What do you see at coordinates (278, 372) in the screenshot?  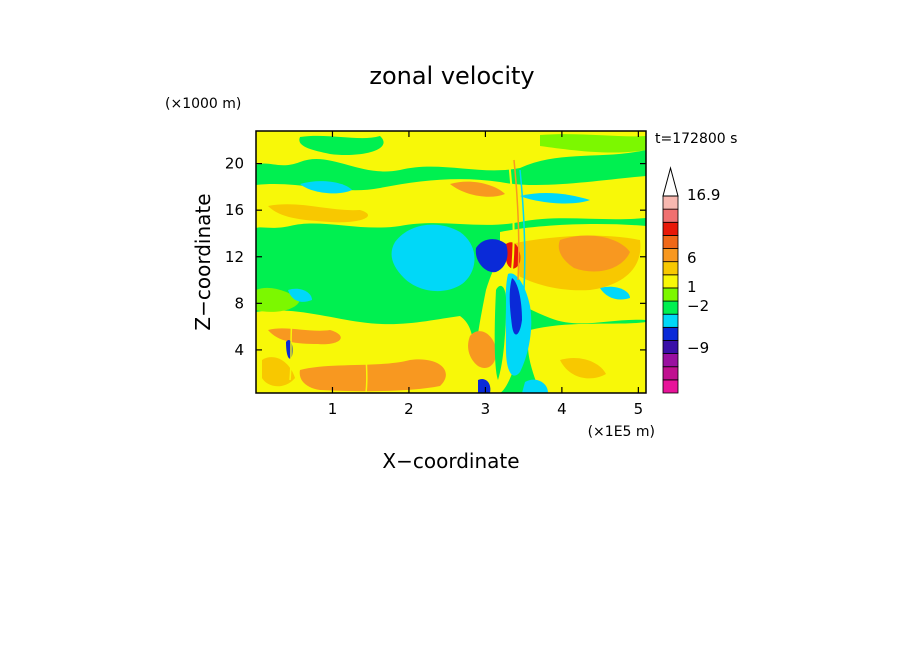 I see `region-gold-bottom` at bounding box center [278, 372].